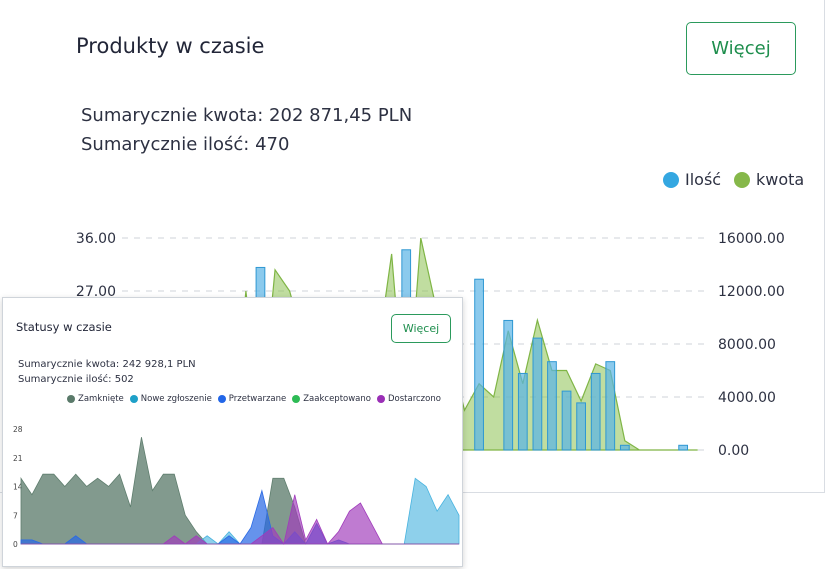 Image resolution: width=829 pixels, height=569 pixels. I want to click on y-right-tick-label: 16000.00, so click(751, 239).